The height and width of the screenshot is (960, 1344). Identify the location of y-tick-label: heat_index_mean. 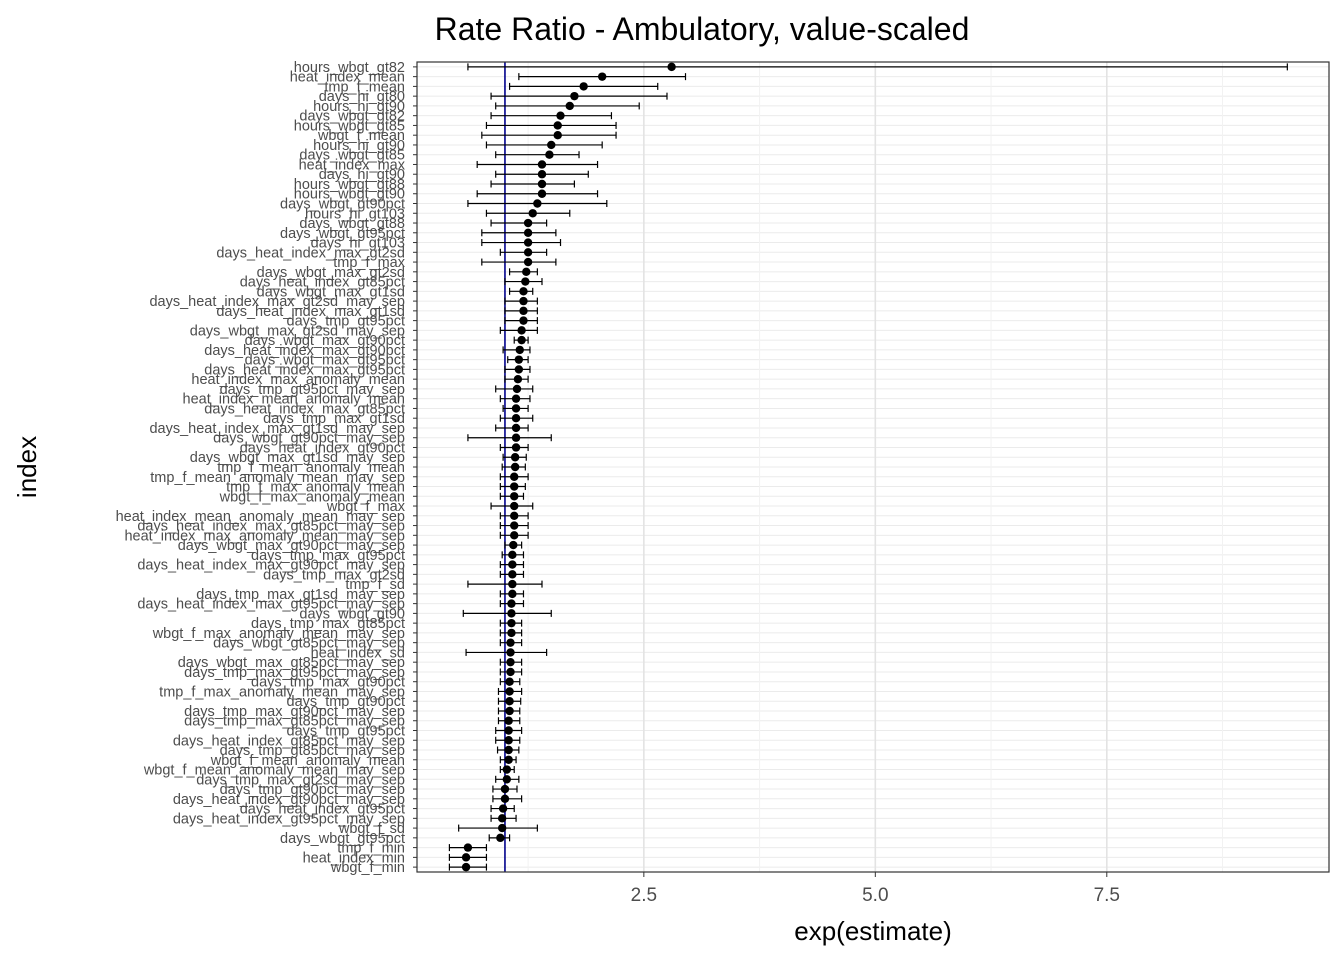
(347, 78).